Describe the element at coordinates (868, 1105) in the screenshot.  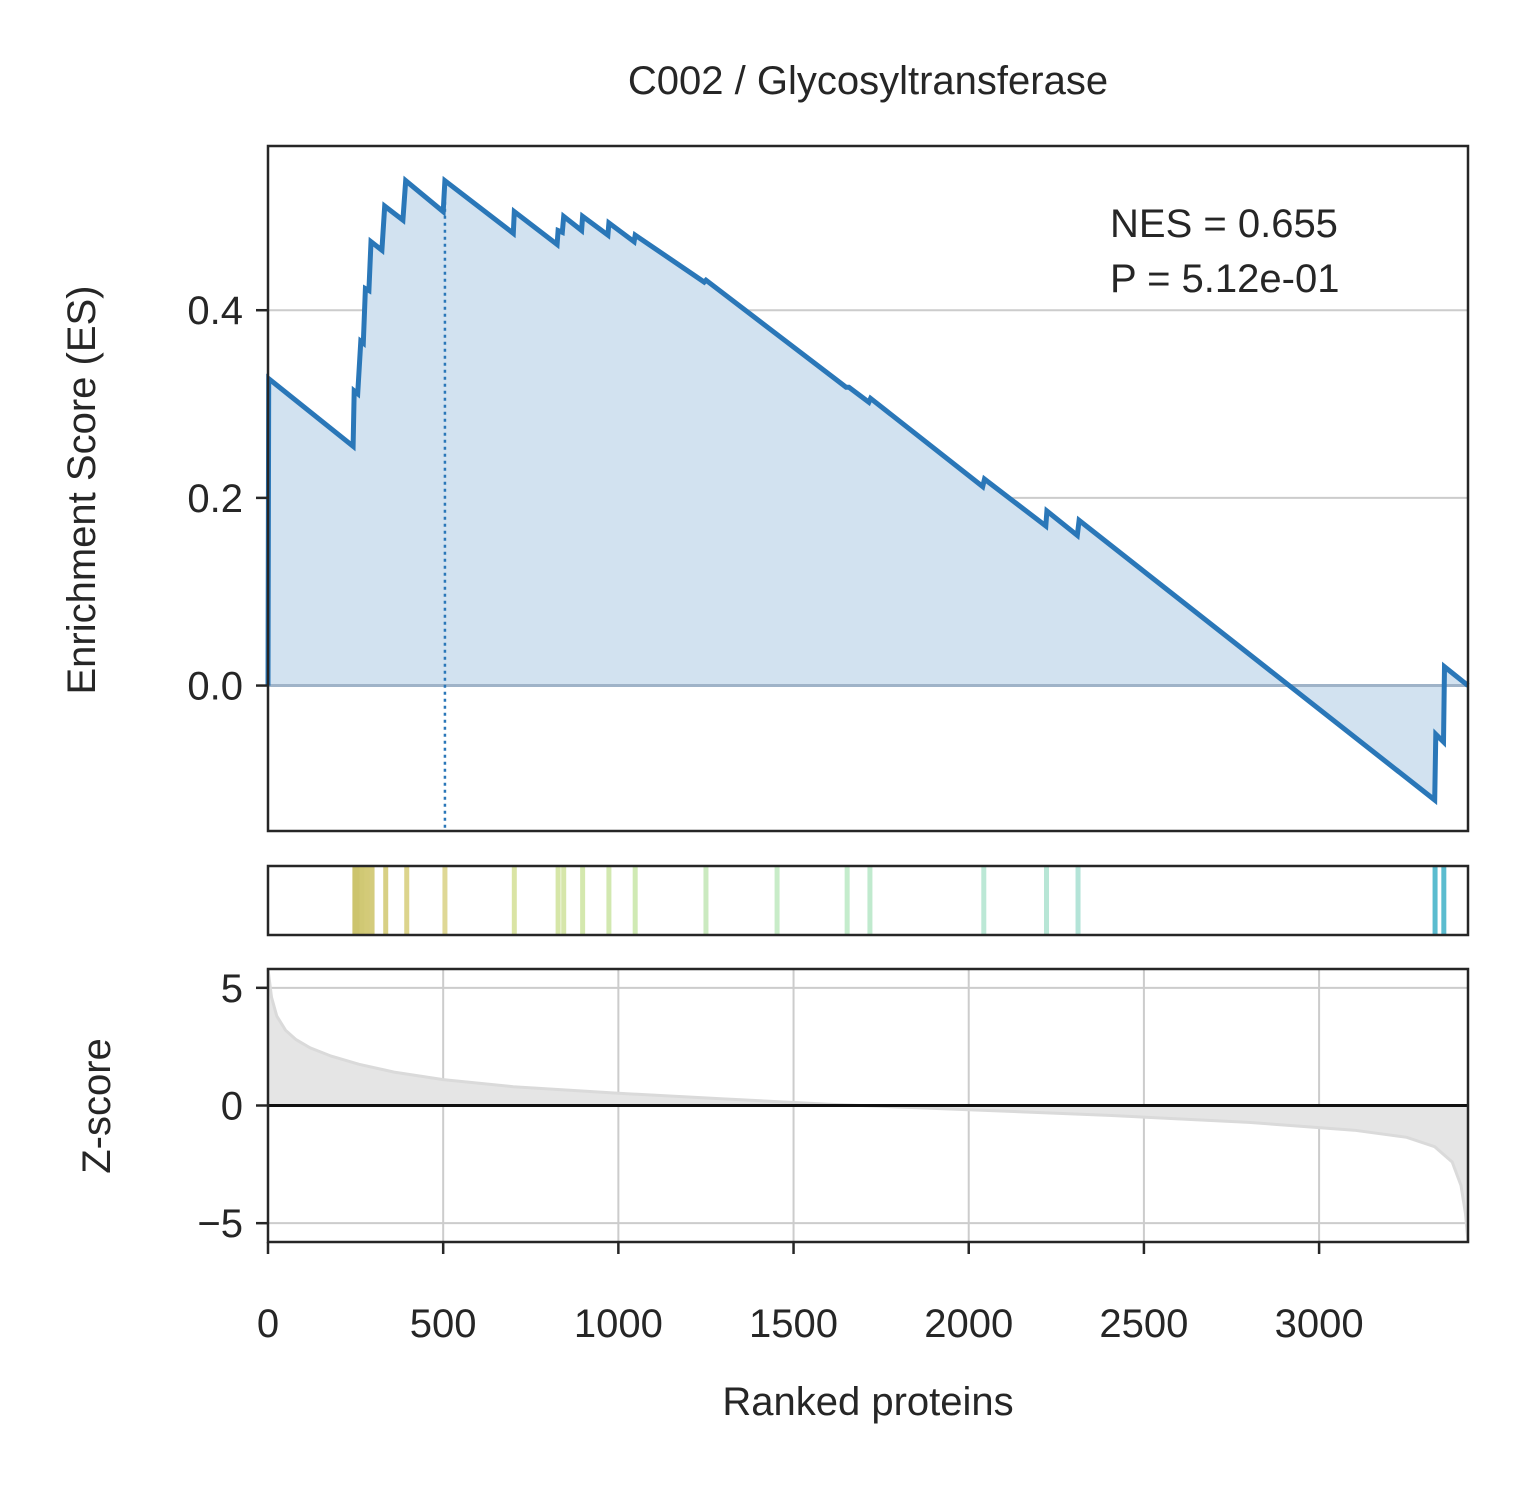
I see `zscore-curve` at that location.